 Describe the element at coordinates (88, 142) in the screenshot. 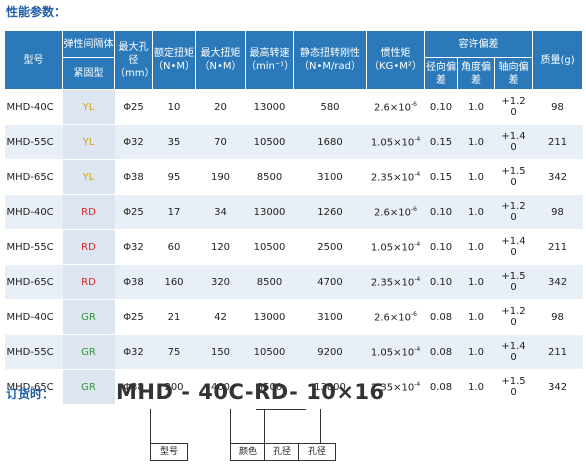

I see `elastic-cell: YL` at that location.